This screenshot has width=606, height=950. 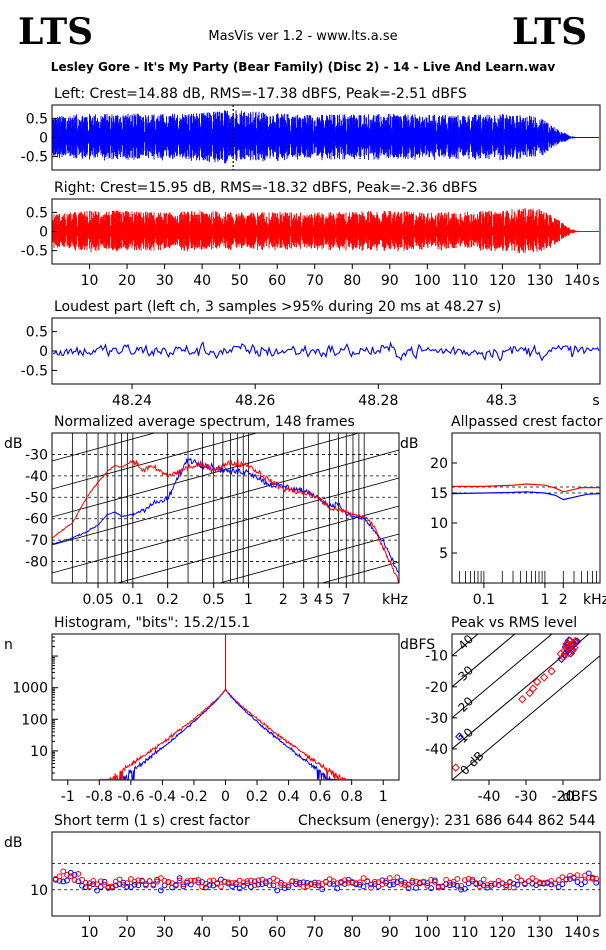 I want to click on x-tick-label: 5, so click(x=329, y=600).